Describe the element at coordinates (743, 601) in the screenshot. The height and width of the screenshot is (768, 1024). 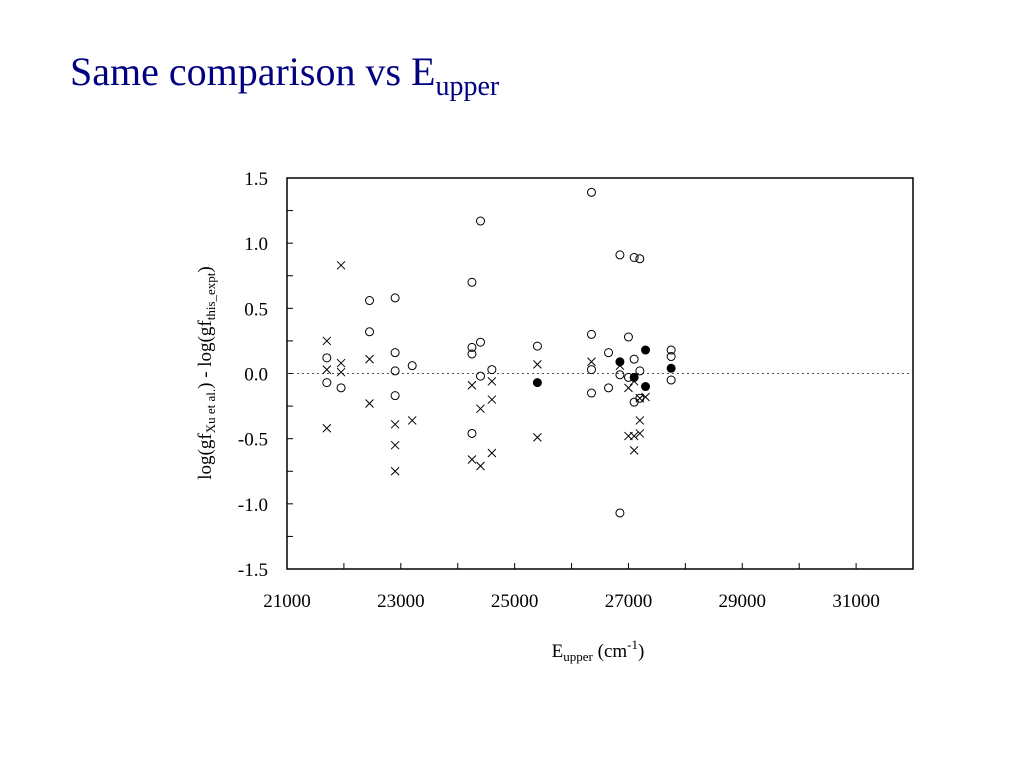
I see `x-tick-label: 29000` at that location.